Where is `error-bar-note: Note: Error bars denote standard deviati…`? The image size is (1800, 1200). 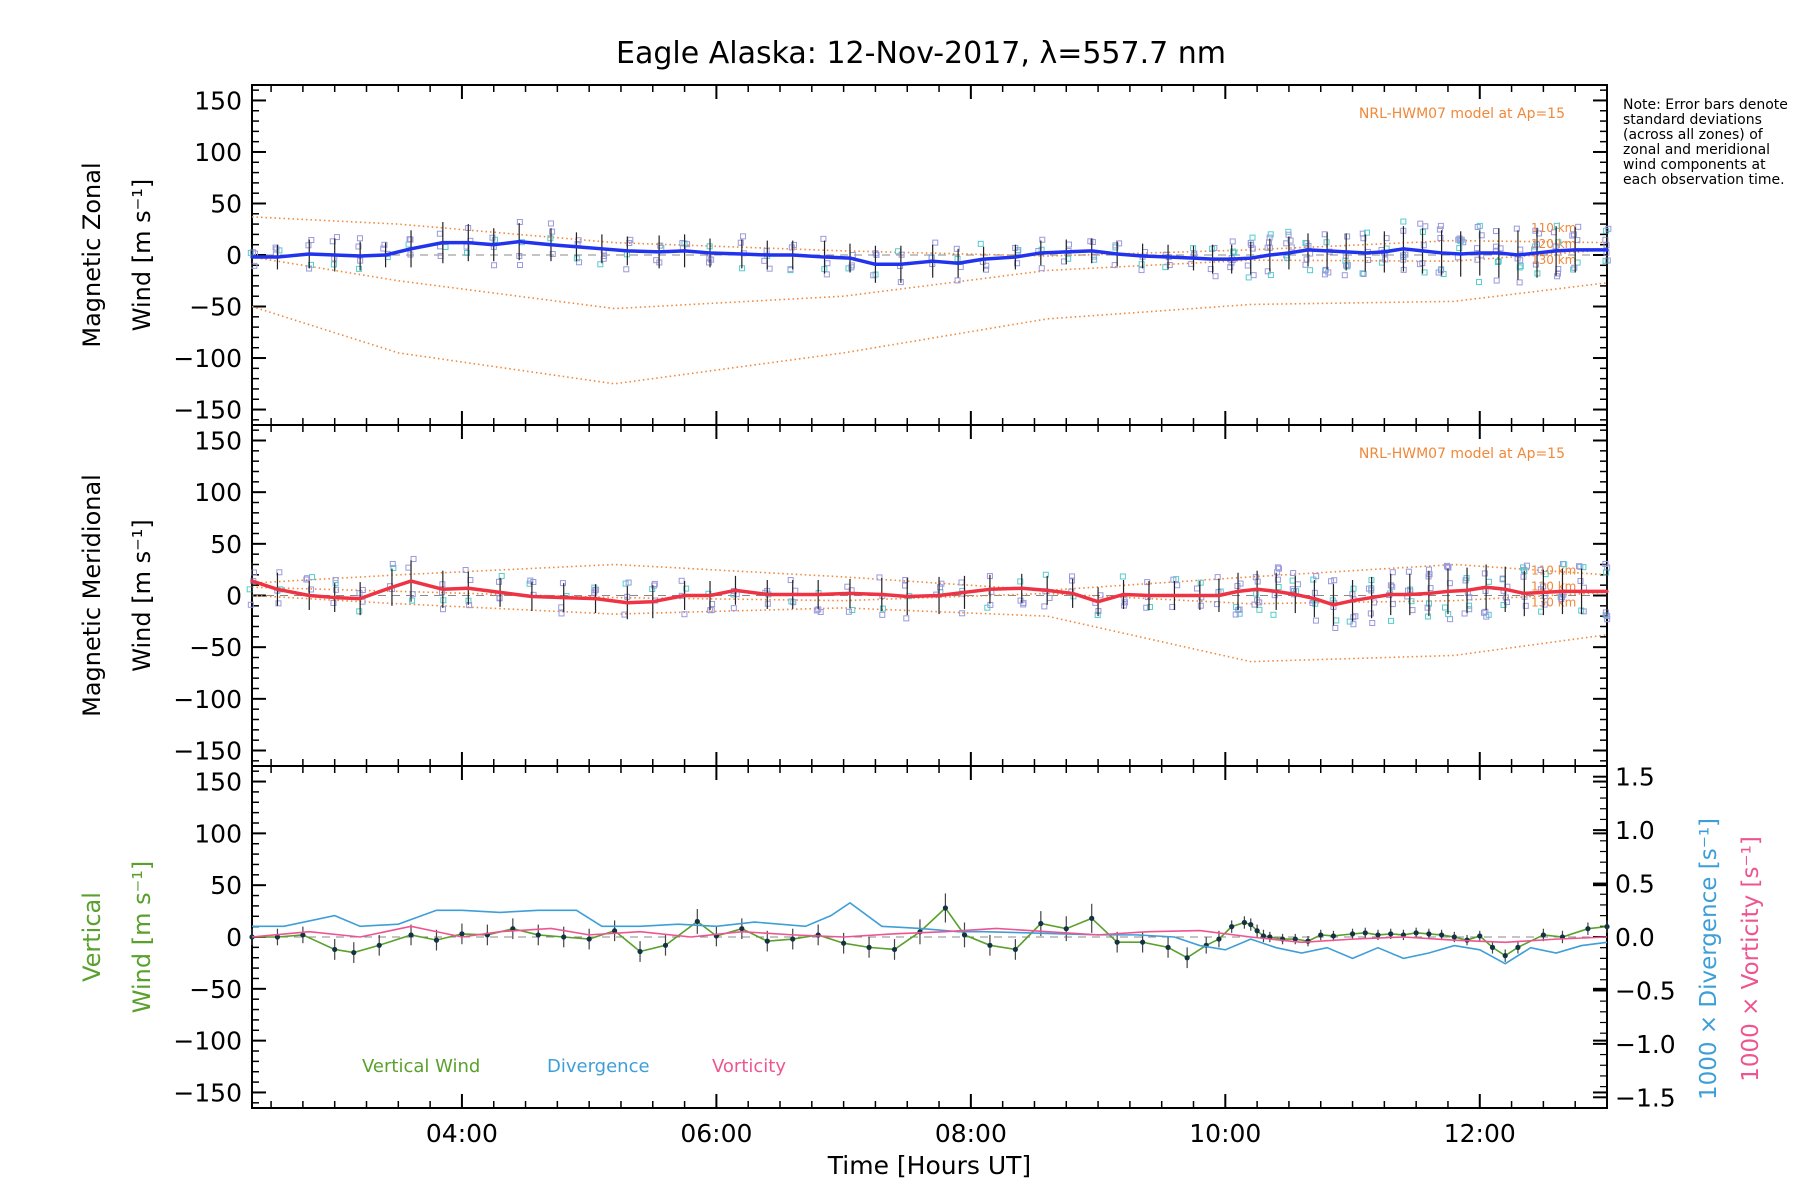
error-bar-note: Note: Error bars denote standard deviati… is located at coordinates (1705, 142).